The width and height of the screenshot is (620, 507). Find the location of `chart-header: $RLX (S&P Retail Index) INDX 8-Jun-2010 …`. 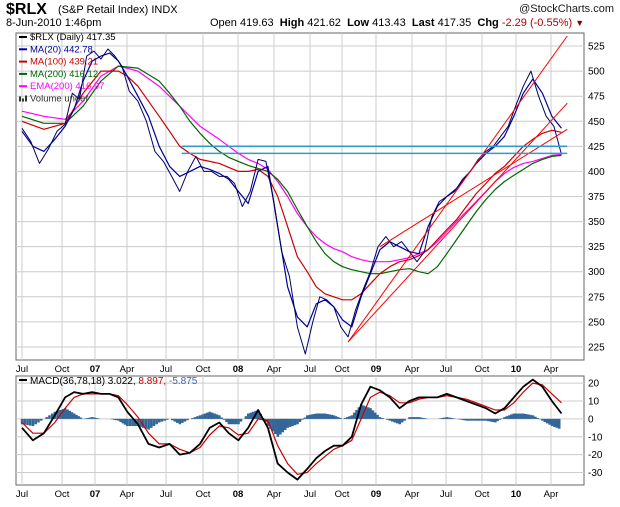

chart-header: $RLX (S&P Retail Index) INDX 8-Jun-2010 … is located at coordinates (310, 15).